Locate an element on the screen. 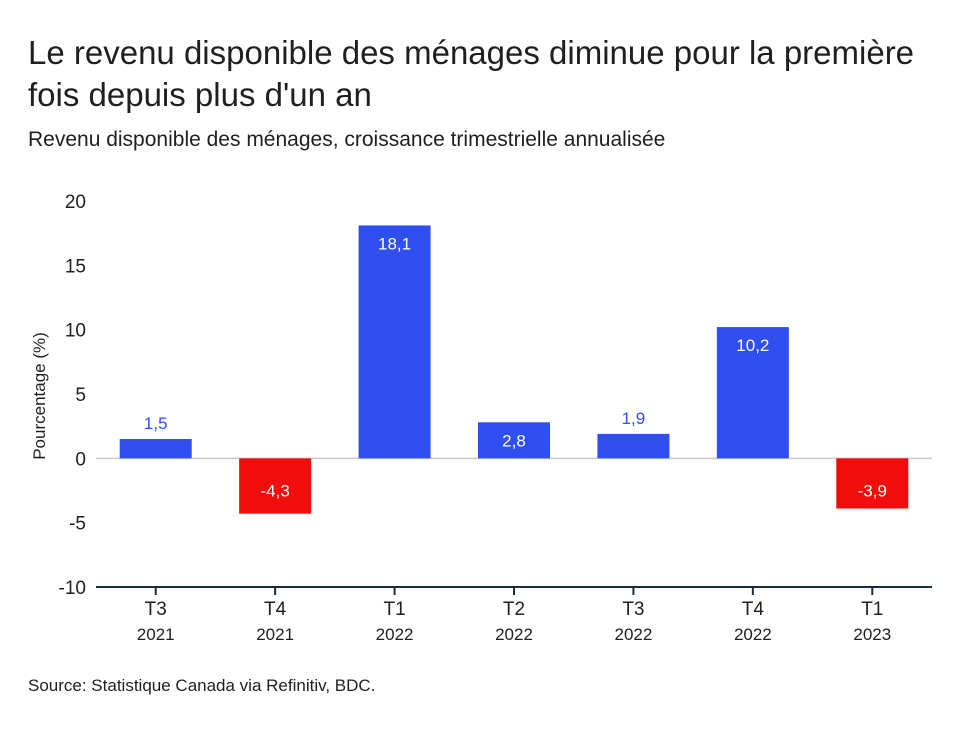  data-label: 10,2 is located at coordinates (752, 345).